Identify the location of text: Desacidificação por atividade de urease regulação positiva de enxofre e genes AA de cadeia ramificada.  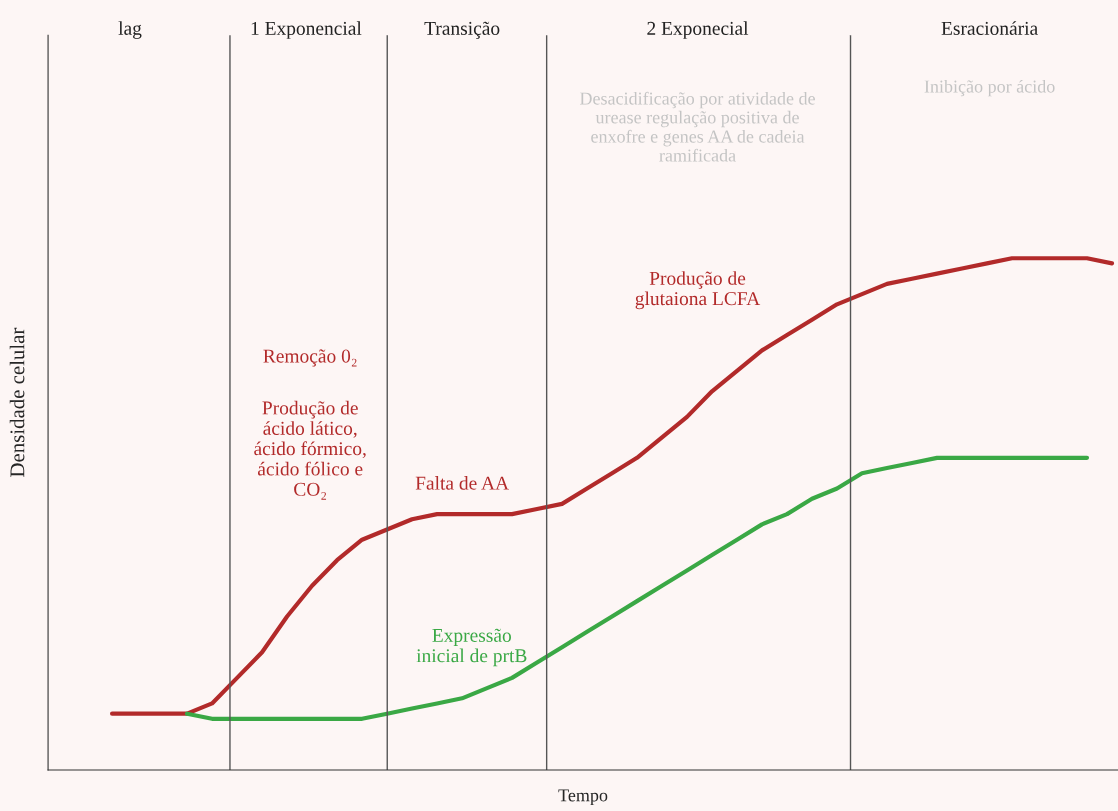
(697, 126).